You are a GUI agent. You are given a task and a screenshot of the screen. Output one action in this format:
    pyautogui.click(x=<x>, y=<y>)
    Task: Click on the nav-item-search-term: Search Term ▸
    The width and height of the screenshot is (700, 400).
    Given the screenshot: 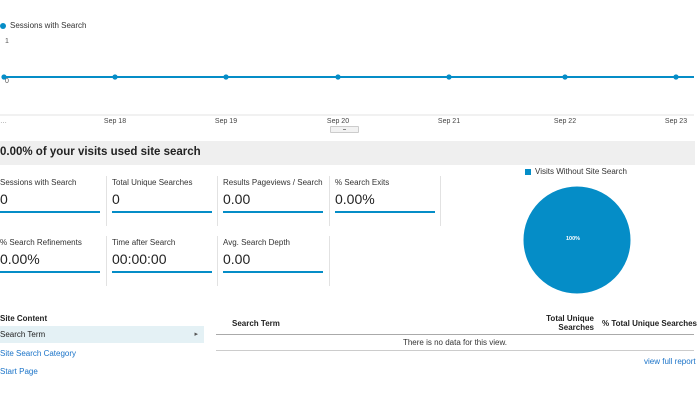 What is the action you would take?
    pyautogui.click(x=102, y=334)
    